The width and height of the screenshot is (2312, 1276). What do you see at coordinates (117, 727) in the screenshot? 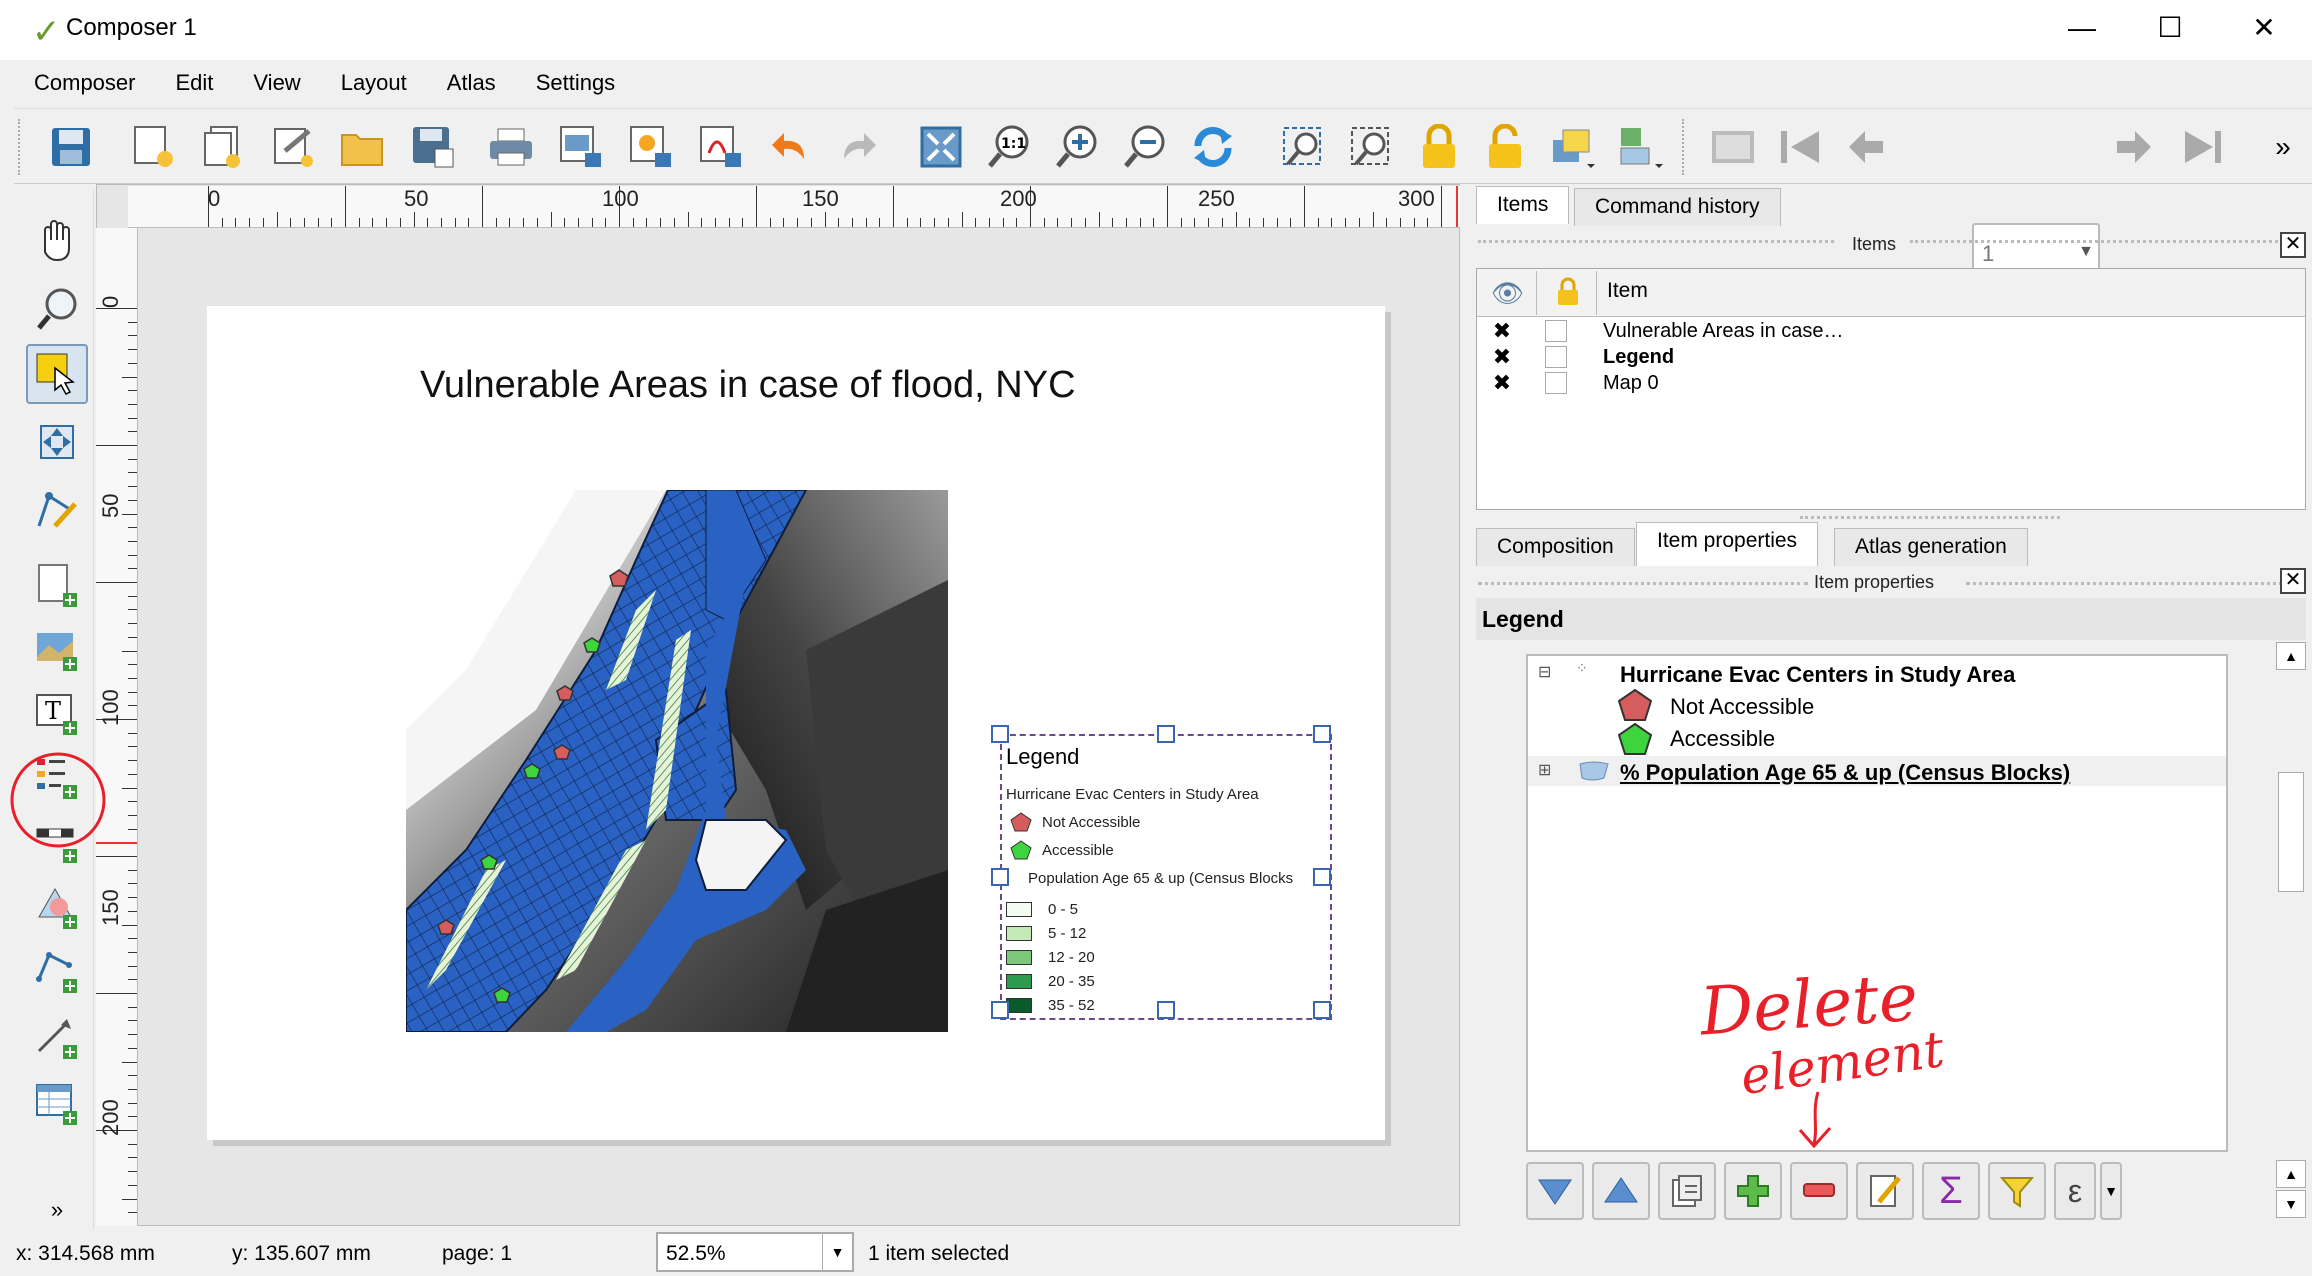
I see `vertical-ruler: 0 50 100 150 200` at bounding box center [117, 727].